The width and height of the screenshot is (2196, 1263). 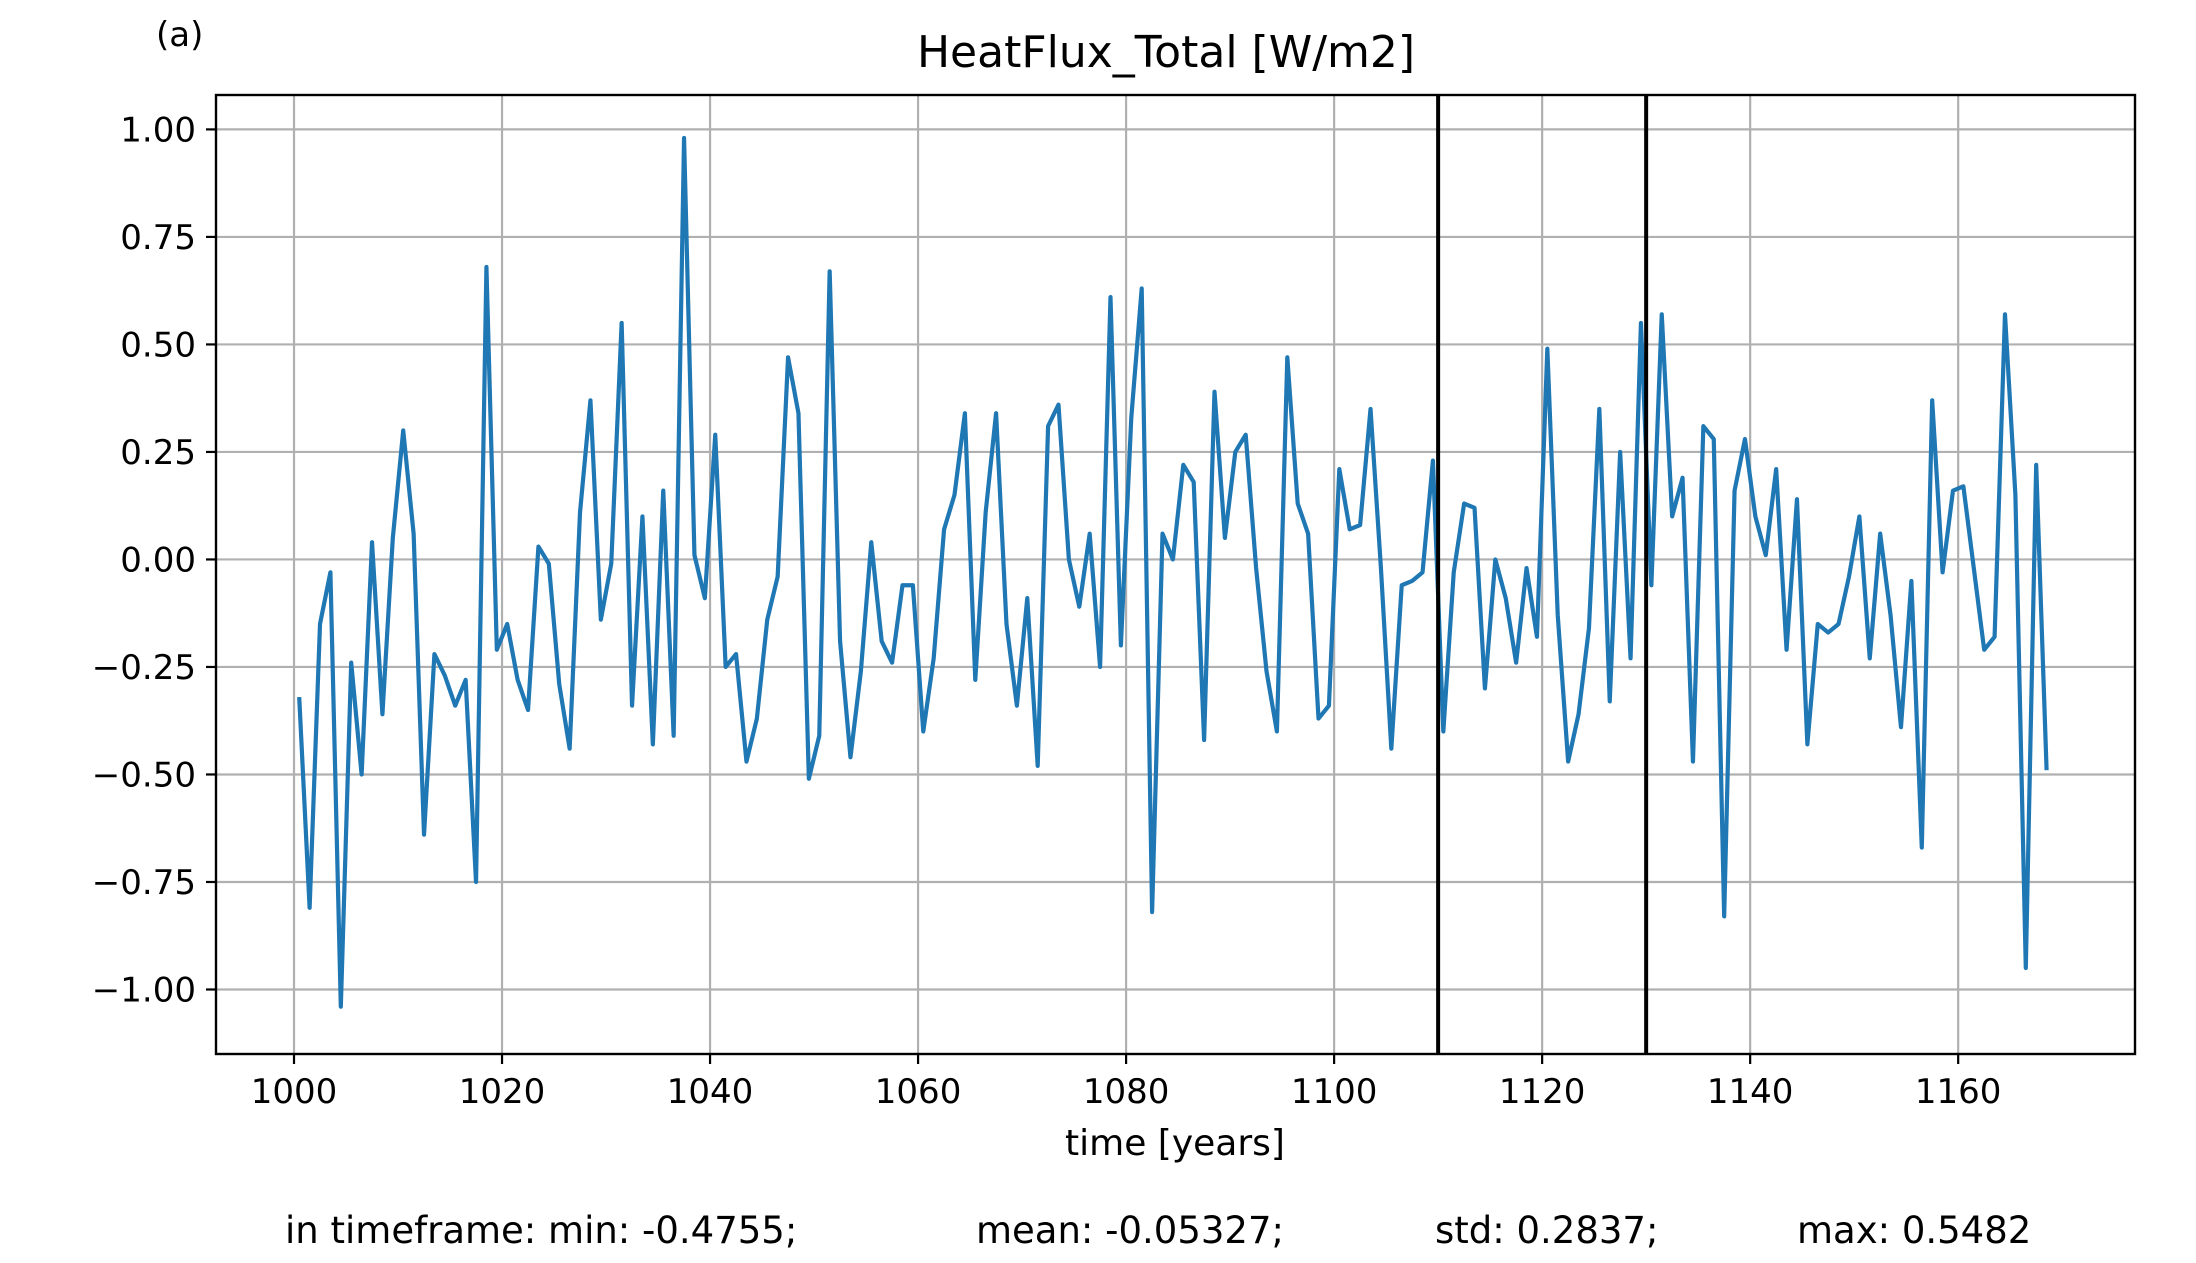 What do you see at coordinates (918, 1092) in the screenshot?
I see `x-tick-label: 1060` at bounding box center [918, 1092].